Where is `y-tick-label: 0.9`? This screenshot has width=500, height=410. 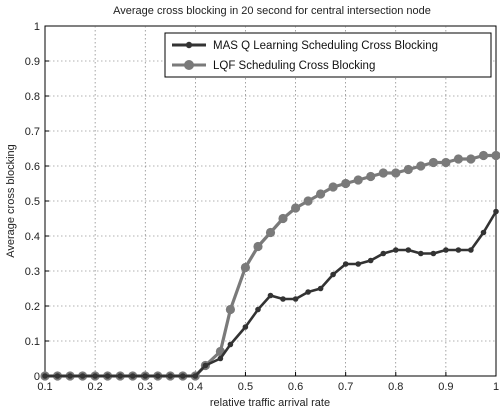
y-tick-label: 0.9 is located at coordinates (32, 62).